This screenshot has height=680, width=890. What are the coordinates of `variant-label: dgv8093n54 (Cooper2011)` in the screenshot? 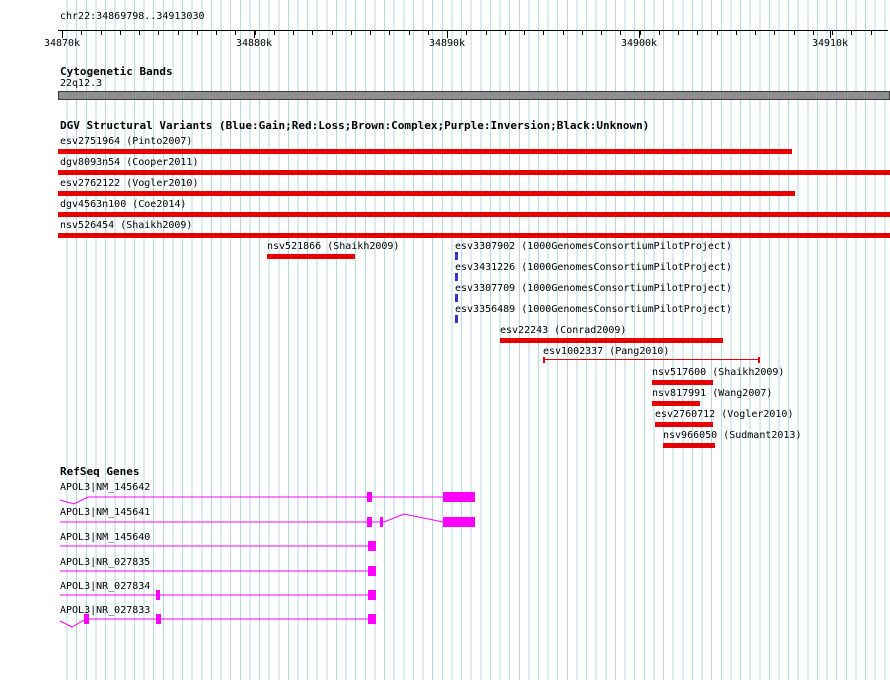 It's located at (129, 162).